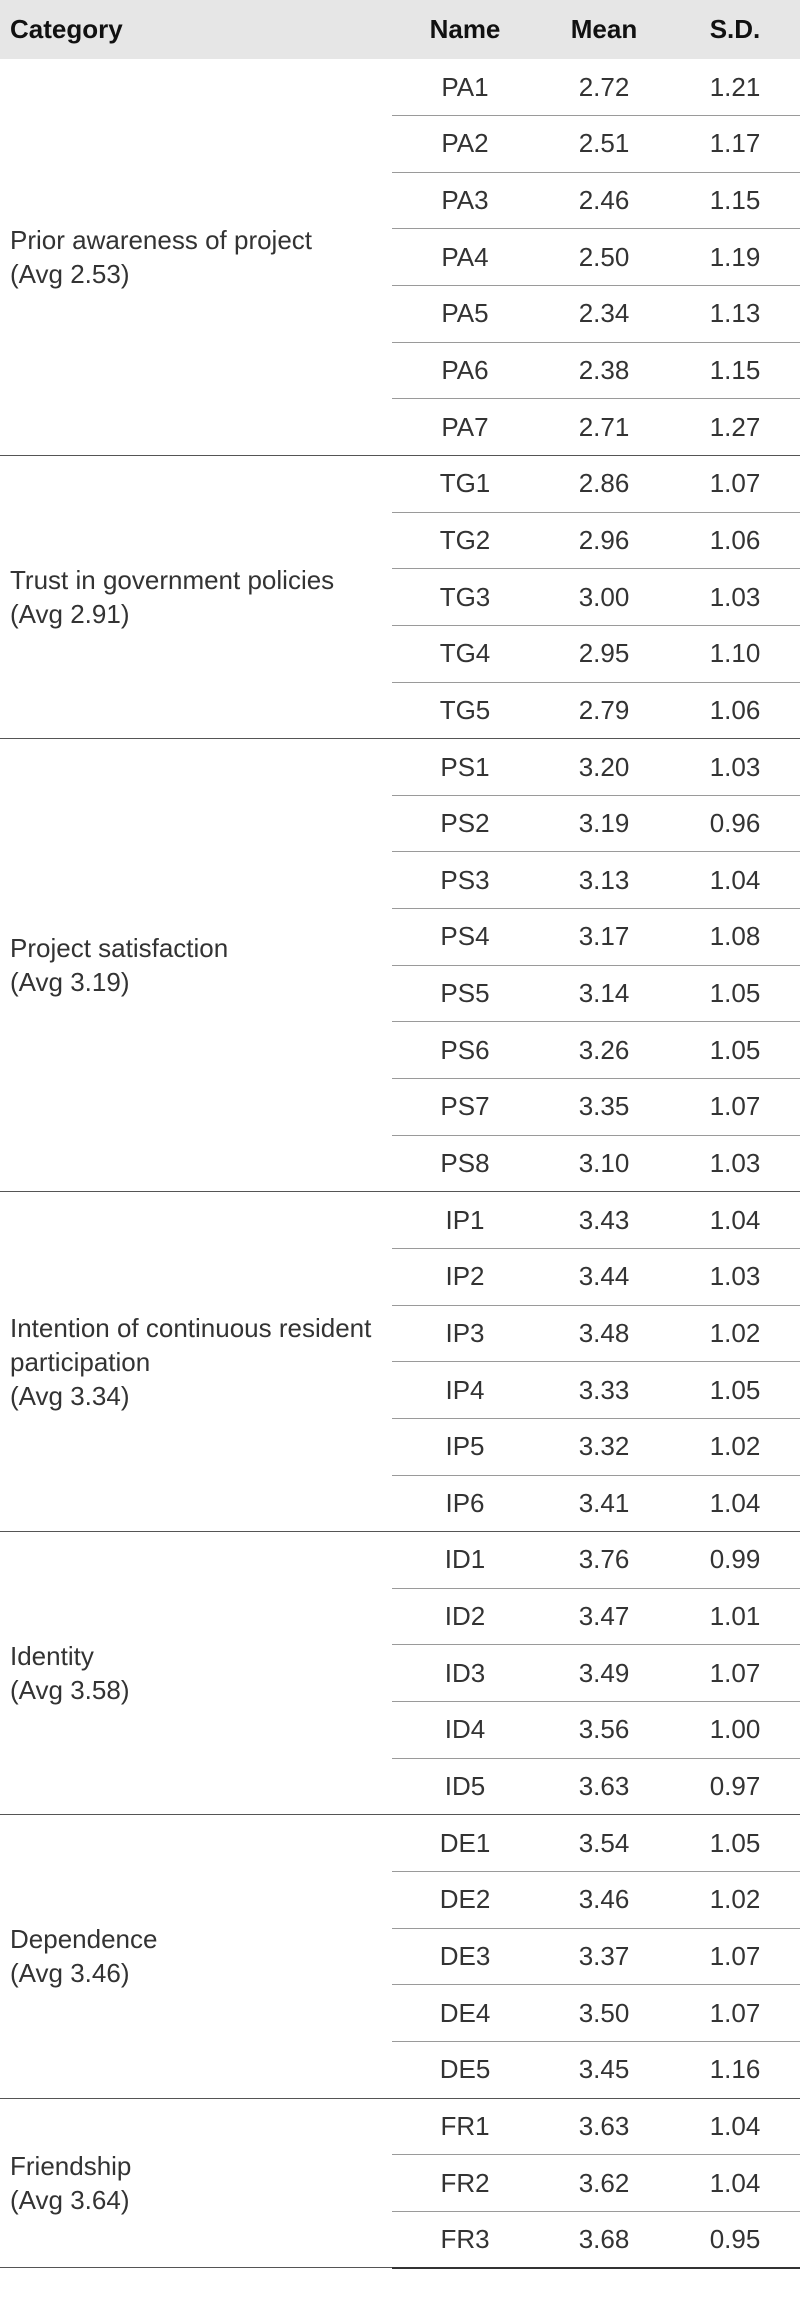 This screenshot has width=800, height=2307. I want to click on table-header: Category Name Mean S.D., so click(400, 29).